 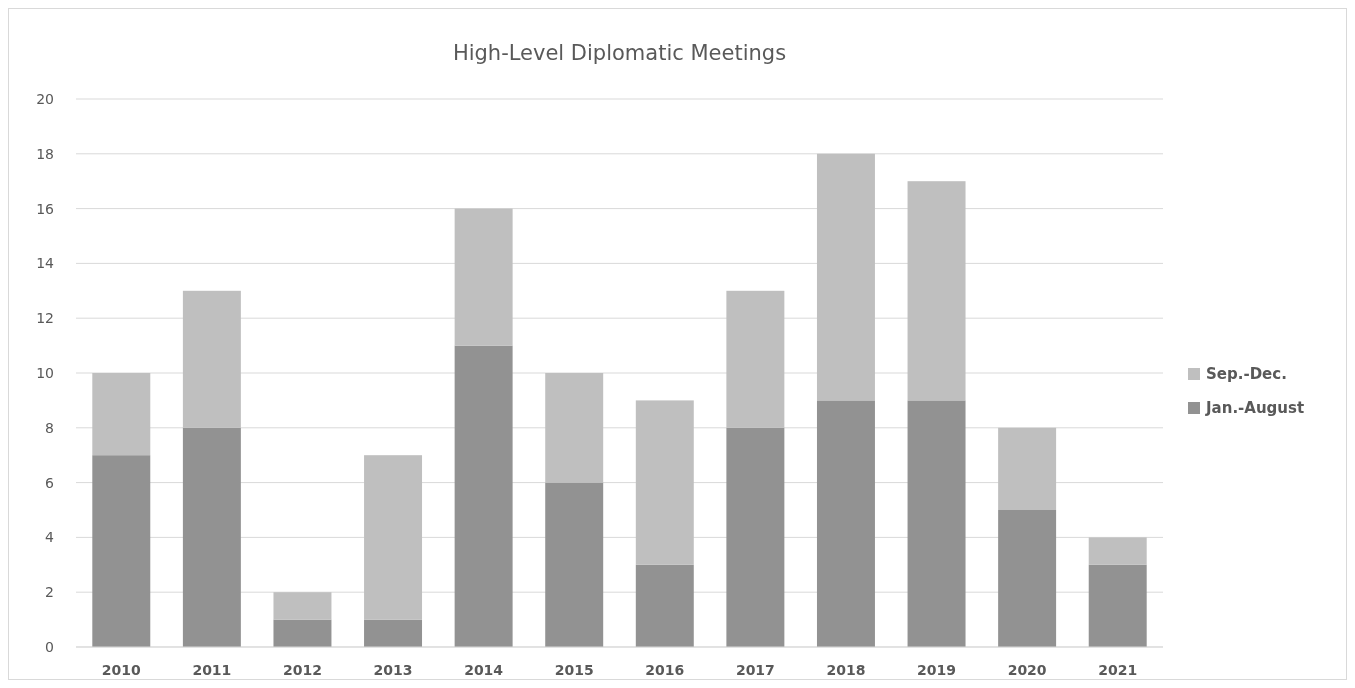 I want to click on x-tick-label: 2013, so click(x=393, y=670).